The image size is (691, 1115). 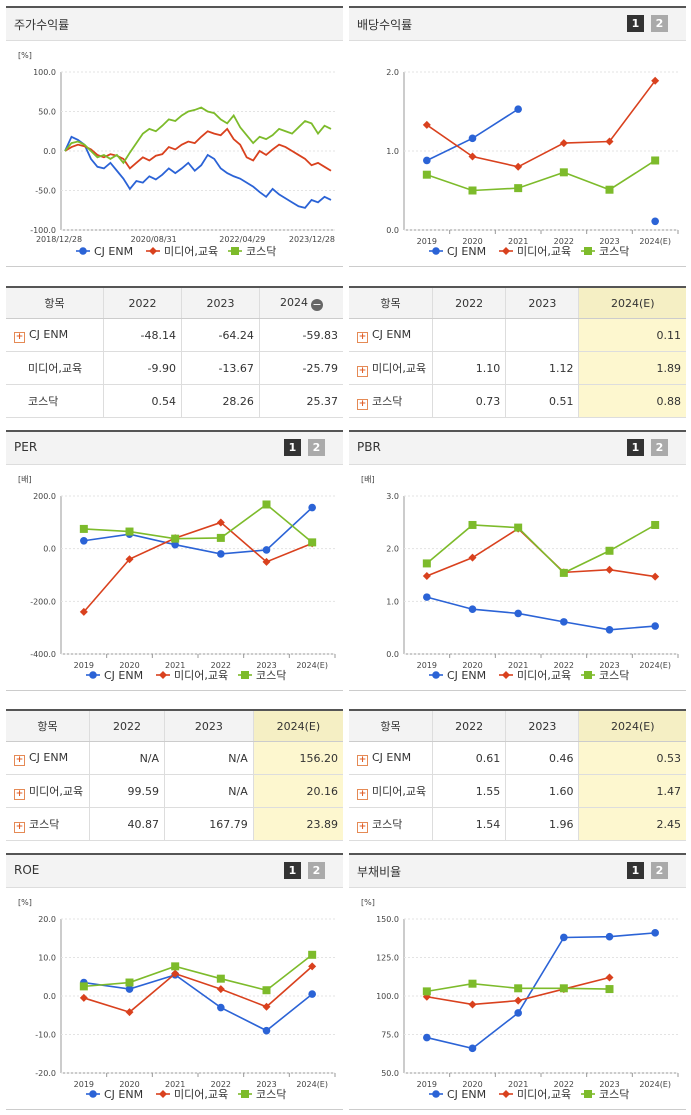 What do you see at coordinates (316, 304) in the screenshot?
I see `collapse-icon: −` at bounding box center [316, 304].